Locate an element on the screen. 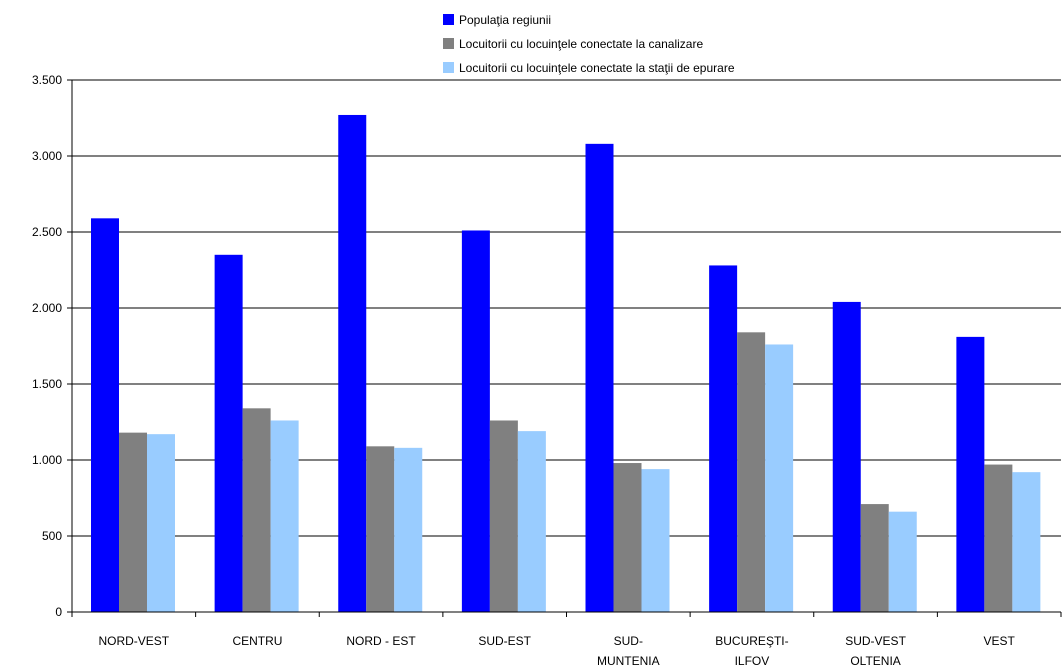  x-tick-label: CENTRU is located at coordinates (257, 641).